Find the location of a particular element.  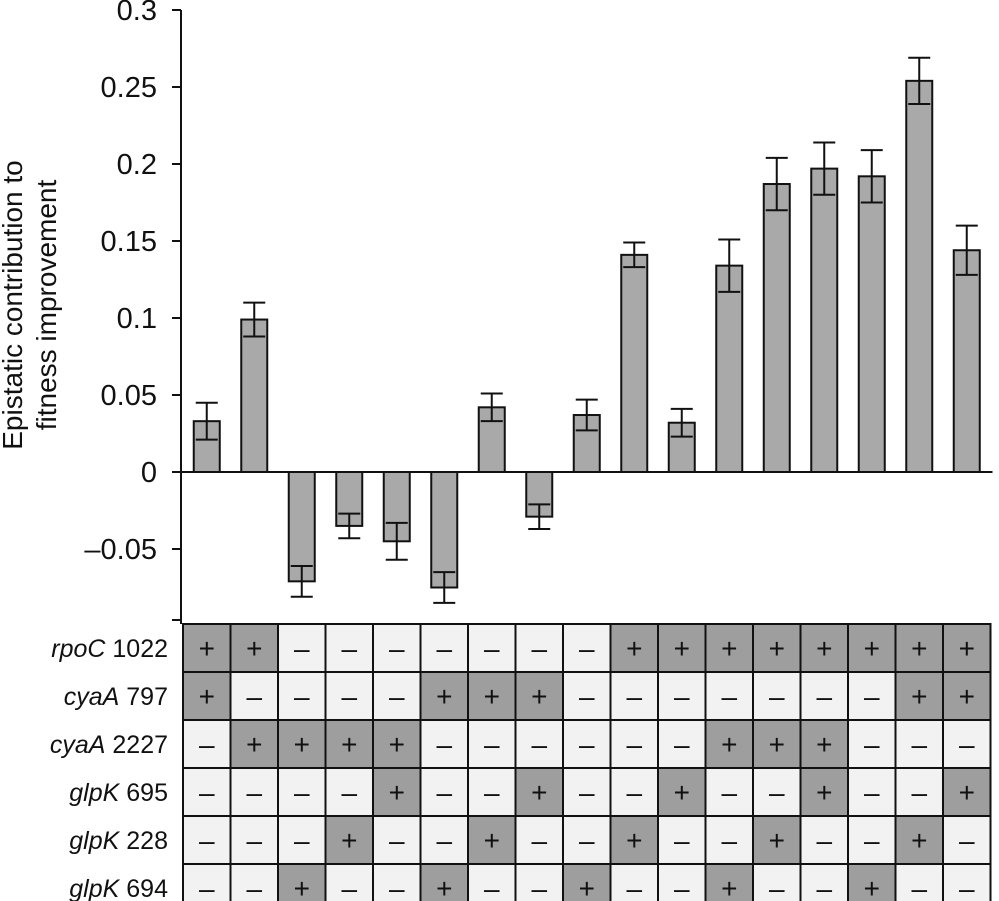

gene-position: 228 is located at coordinates (143, 841).